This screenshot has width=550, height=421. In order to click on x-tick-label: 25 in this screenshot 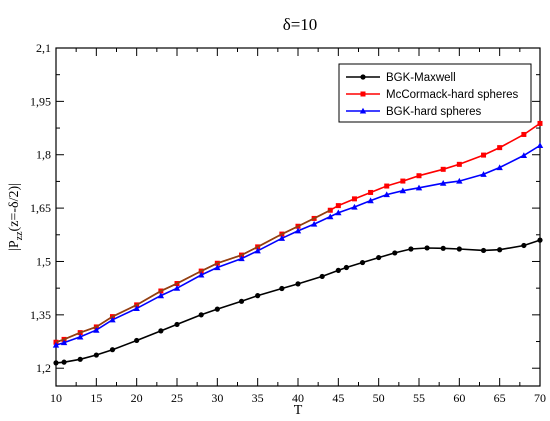, I will do `click(177, 398)`.